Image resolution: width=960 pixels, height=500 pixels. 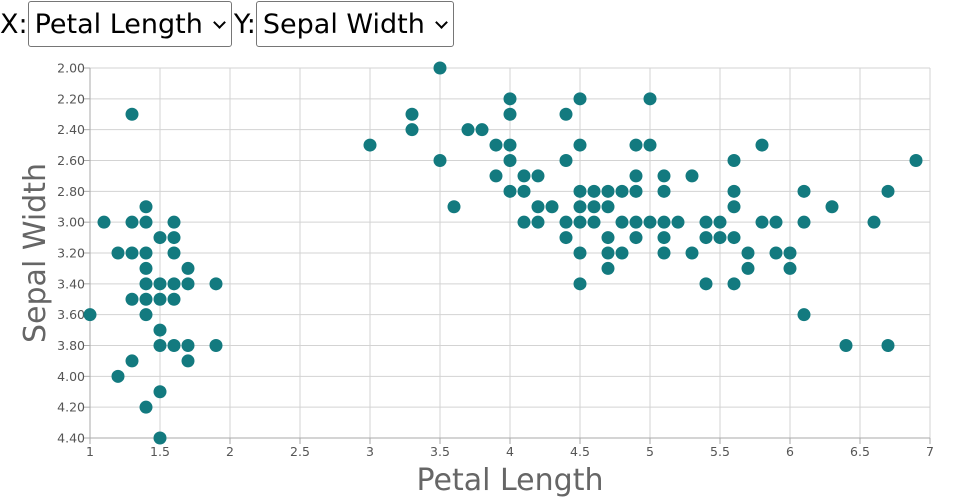 I want to click on y-axis-select: Sepal Width, so click(x=354, y=24).